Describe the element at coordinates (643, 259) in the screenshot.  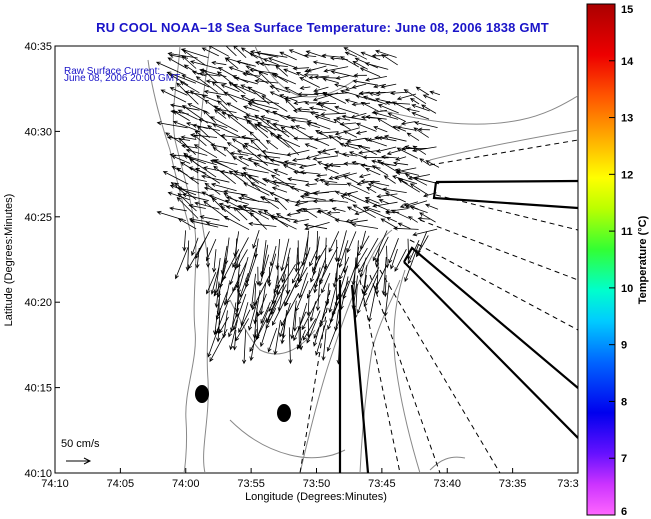
I see `colorbar-label: Temperature (°C)` at that location.